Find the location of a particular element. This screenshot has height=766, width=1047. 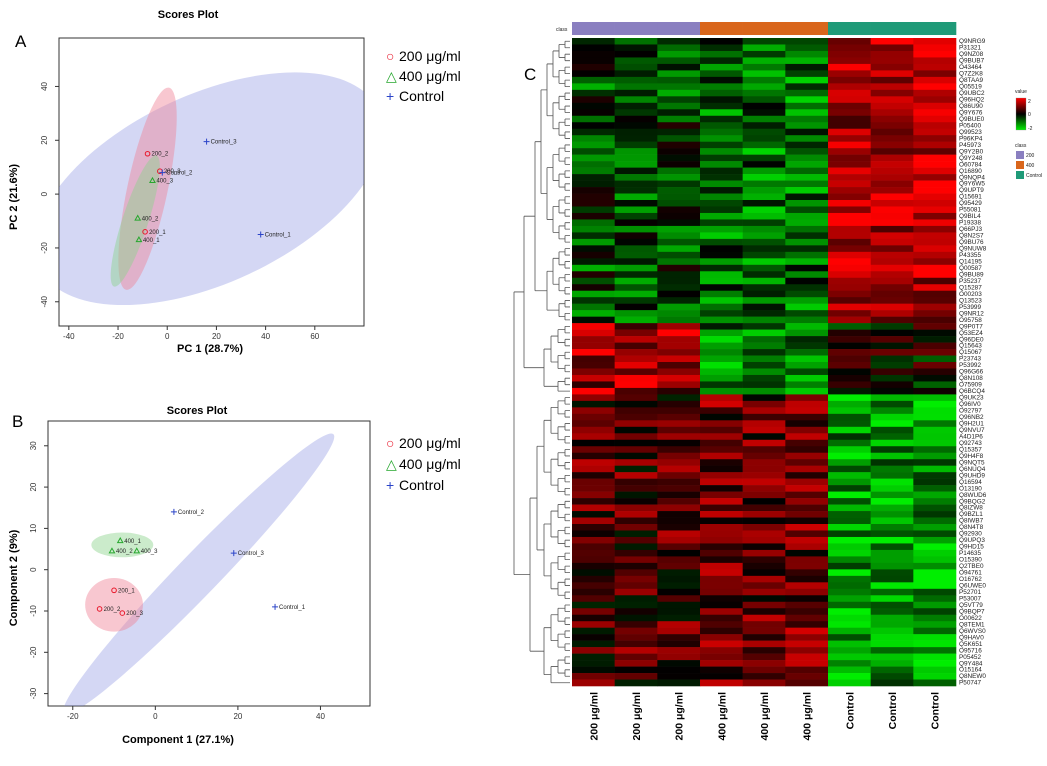

legend-b-label-400: 400 μg/ml is located at coordinates (430, 464).